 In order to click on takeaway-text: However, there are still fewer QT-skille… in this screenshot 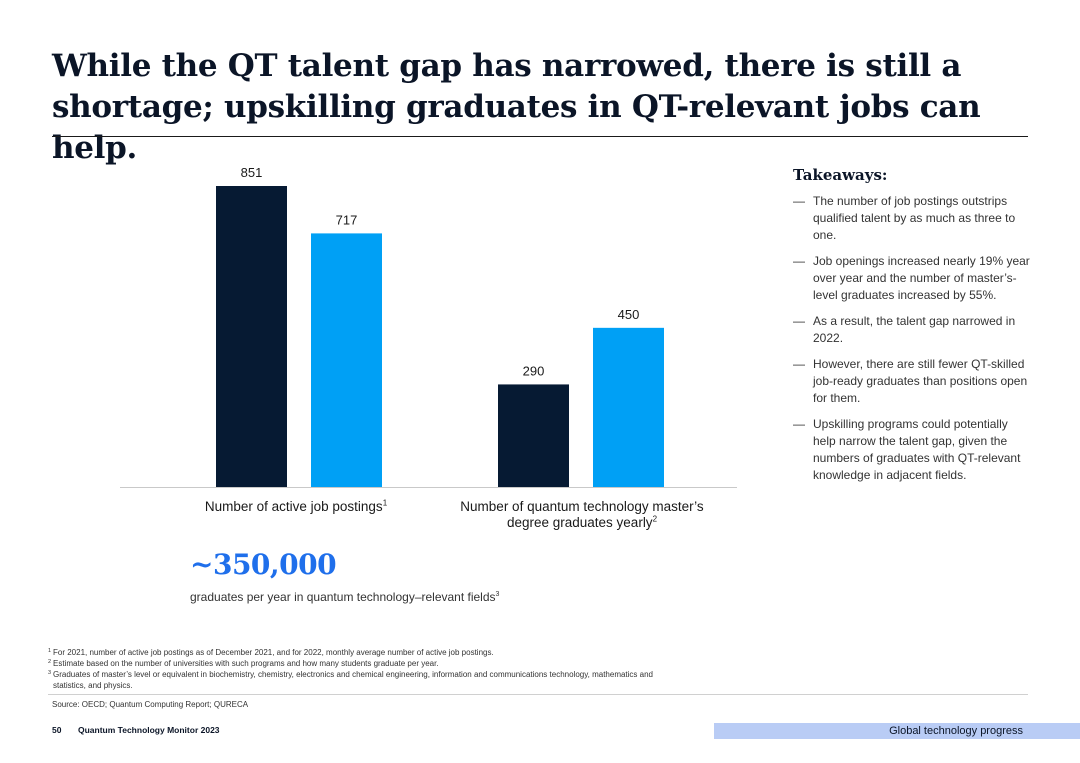, I will do `click(920, 381)`.